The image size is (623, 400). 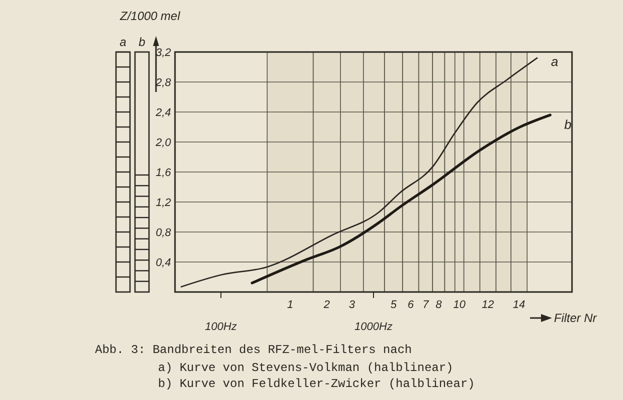 What do you see at coordinates (488, 305) in the screenshot?
I see `band-label: 12` at bounding box center [488, 305].